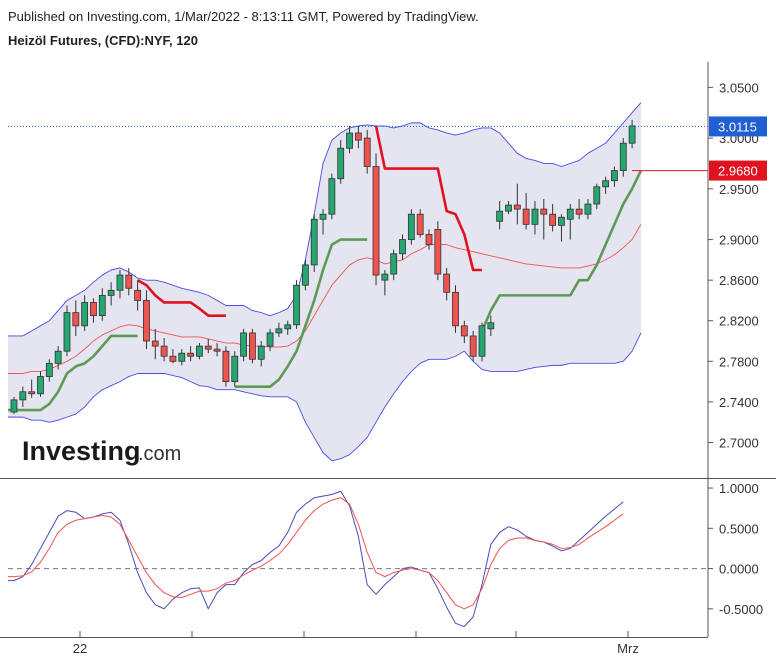 The height and width of the screenshot is (663, 776). What do you see at coordinates (741, 609) in the screenshot?
I see `stoch-y-tick-label: -0.5000` at bounding box center [741, 609].